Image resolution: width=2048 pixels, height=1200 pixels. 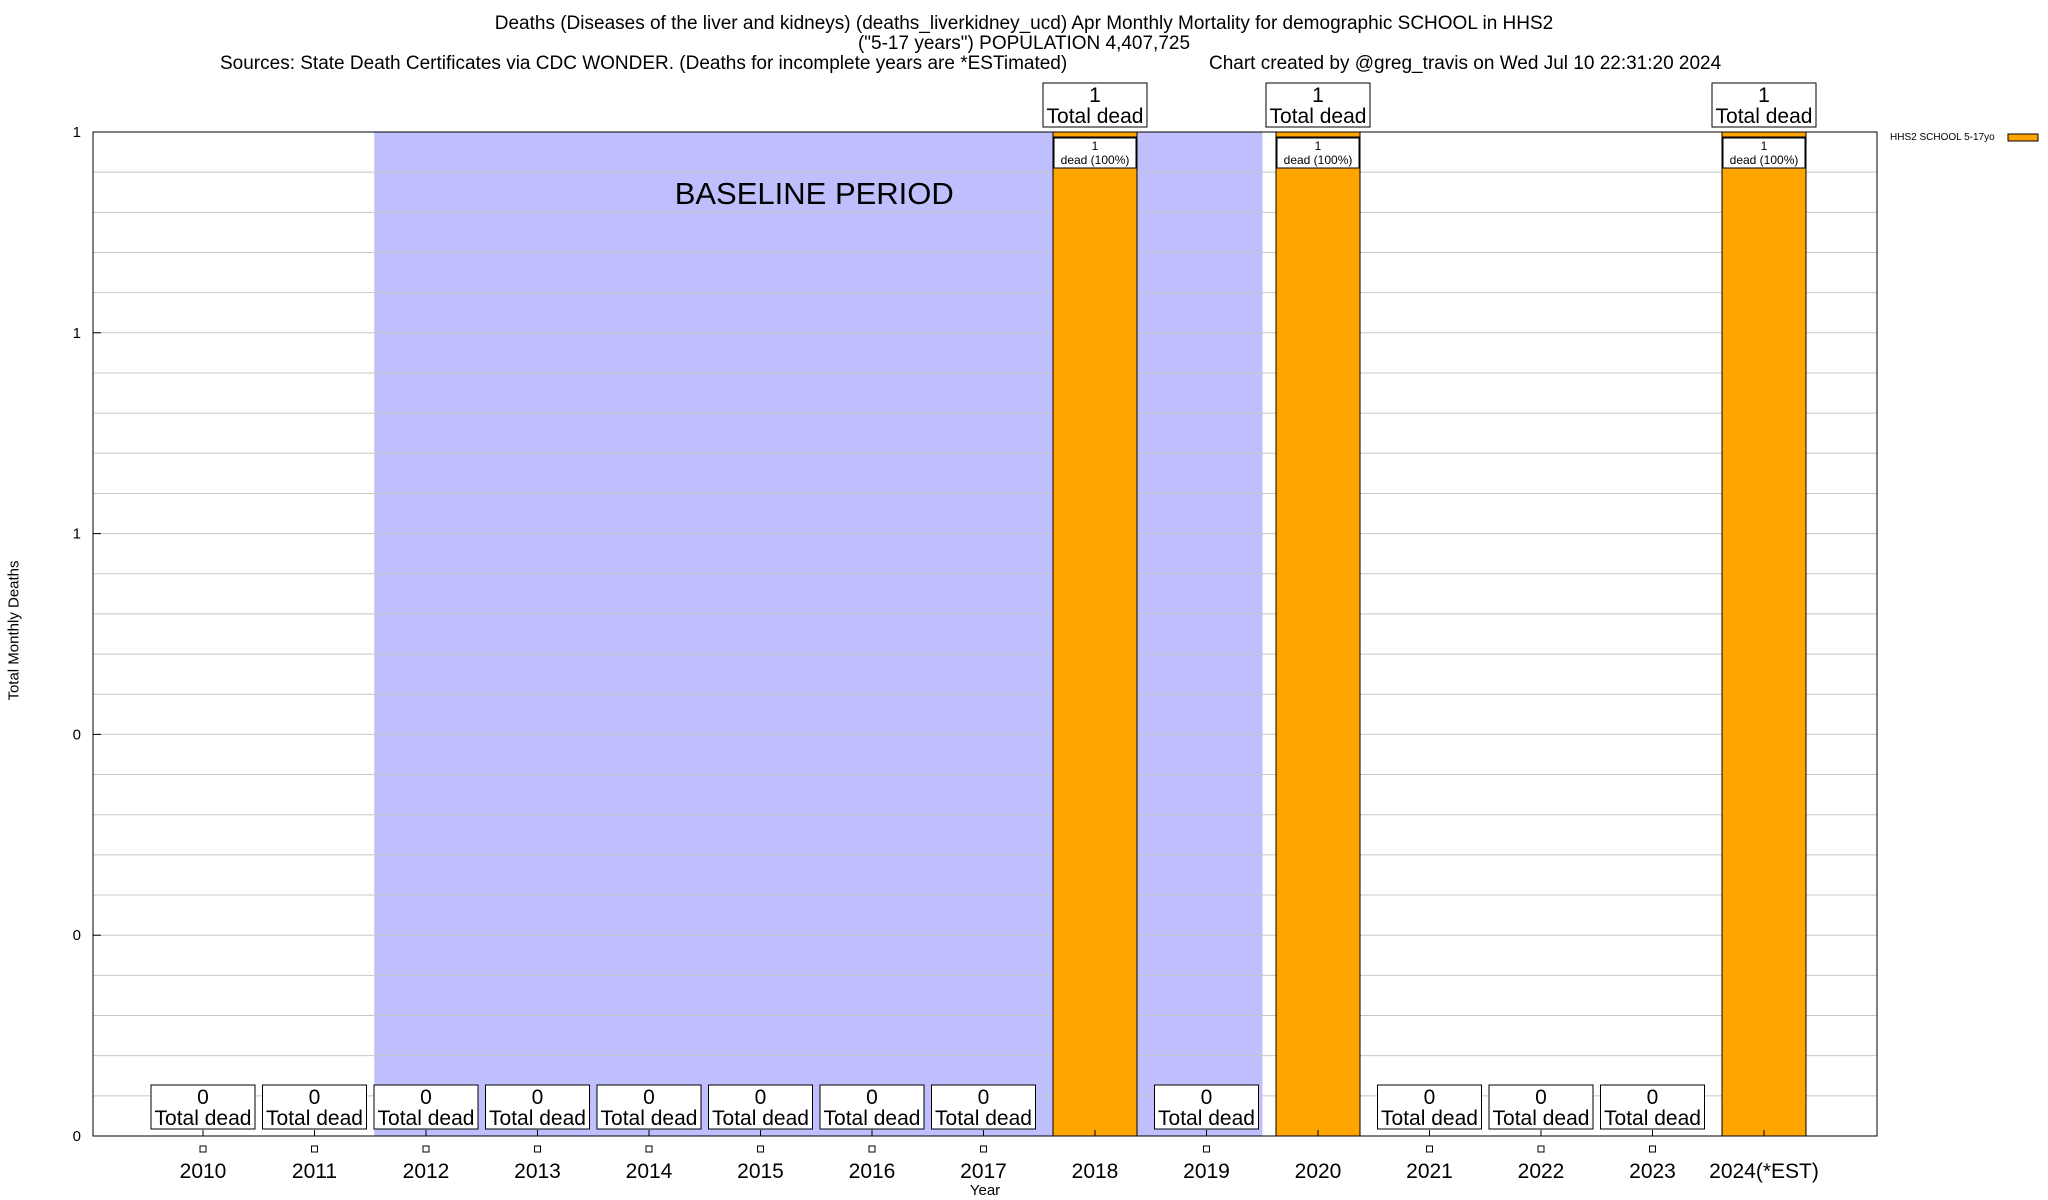 What do you see at coordinates (426, 1171) in the screenshot?
I see `x-tick-label: 2012` at bounding box center [426, 1171].